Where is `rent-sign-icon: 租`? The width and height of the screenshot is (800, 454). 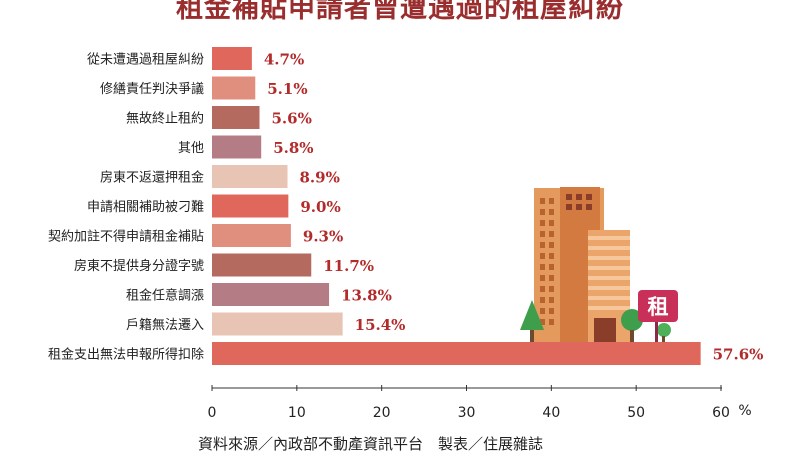 rent-sign-icon: 租 is located at coordinates (658, 316).